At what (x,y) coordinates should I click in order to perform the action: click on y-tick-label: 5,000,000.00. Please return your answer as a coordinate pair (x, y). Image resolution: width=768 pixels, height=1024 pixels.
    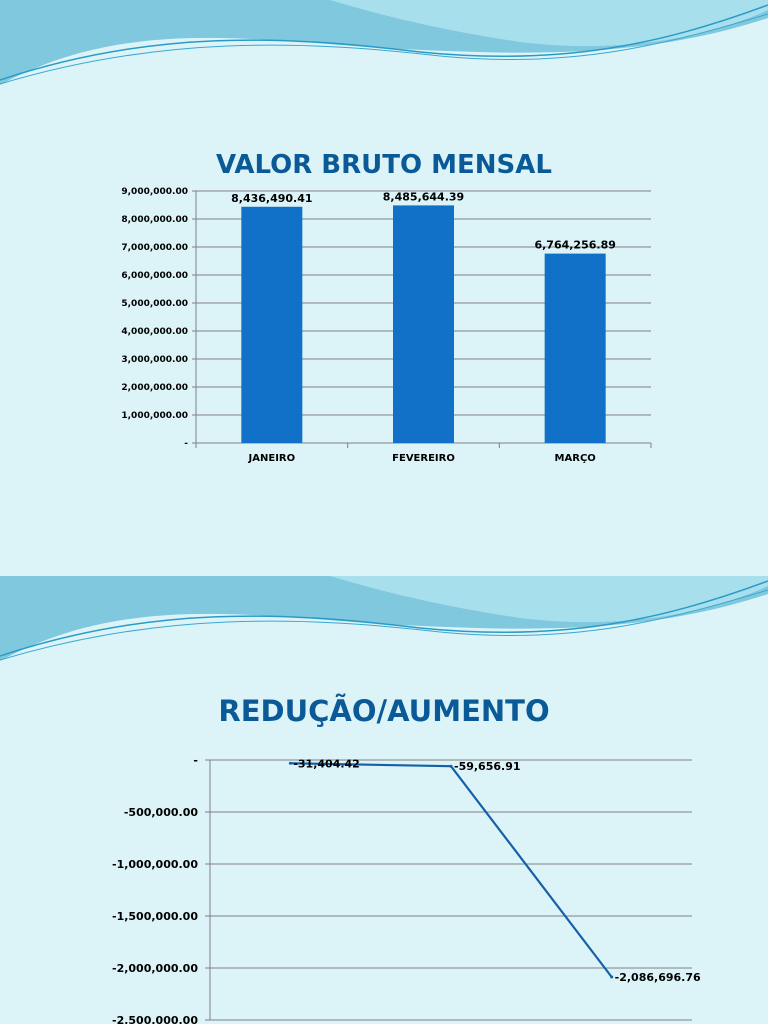
    Looking at the image, I should click on (154, 304).